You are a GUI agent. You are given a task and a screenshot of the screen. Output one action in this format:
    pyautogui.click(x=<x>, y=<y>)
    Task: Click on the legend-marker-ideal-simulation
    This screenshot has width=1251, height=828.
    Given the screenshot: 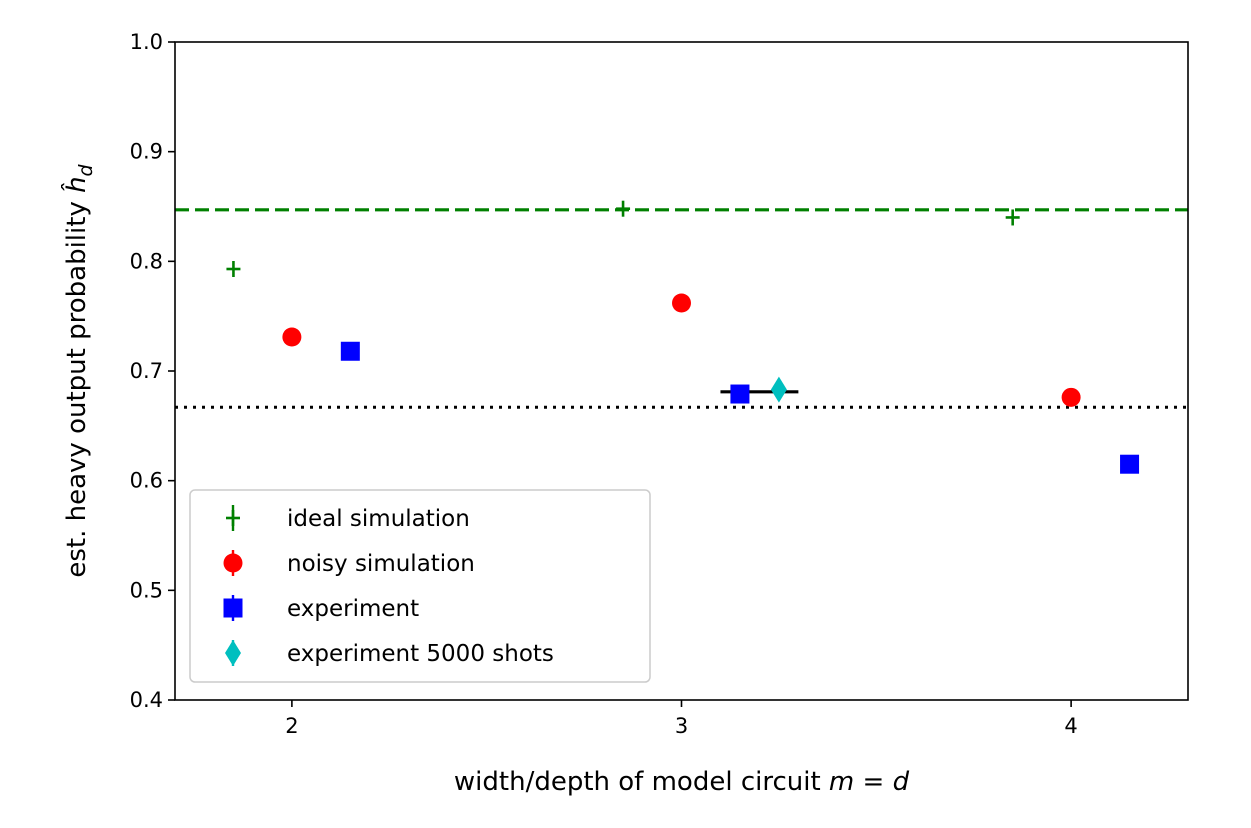 What is the action you would take?
    pyautogui.click(x=233, y=518)
    